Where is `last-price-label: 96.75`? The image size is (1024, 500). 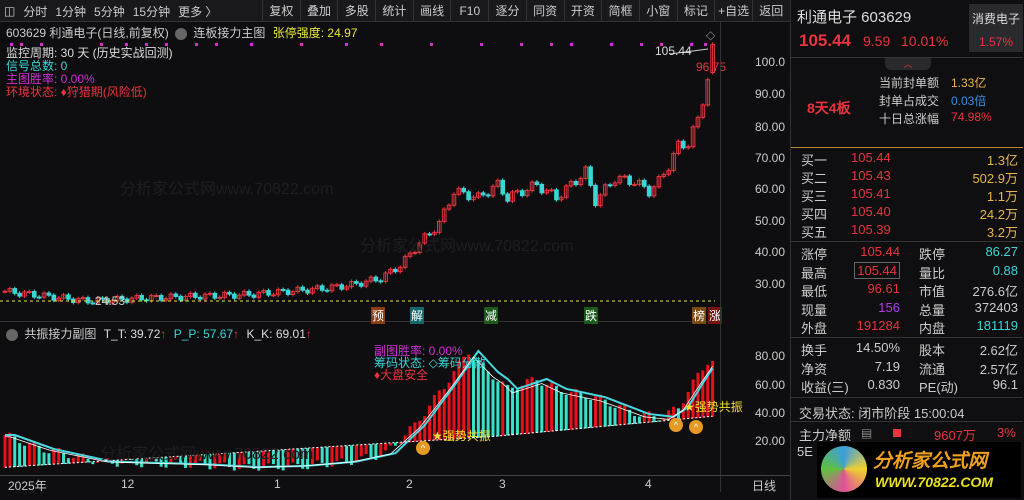
last-price-label: 96.75 is located at coordinates (711, 67).